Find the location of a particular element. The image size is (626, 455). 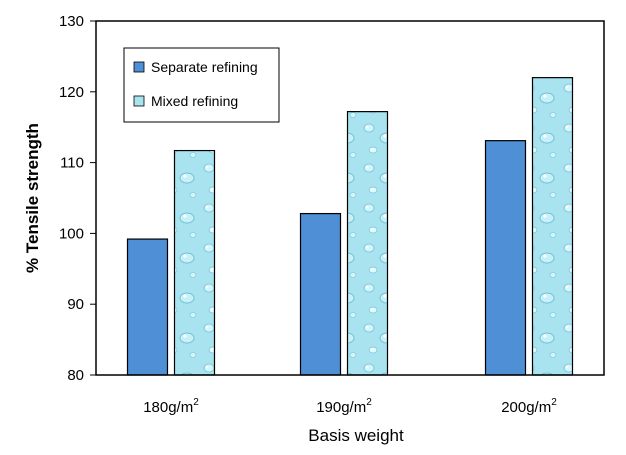

y-tick-label: 90 is located at coordinates (75, 304).